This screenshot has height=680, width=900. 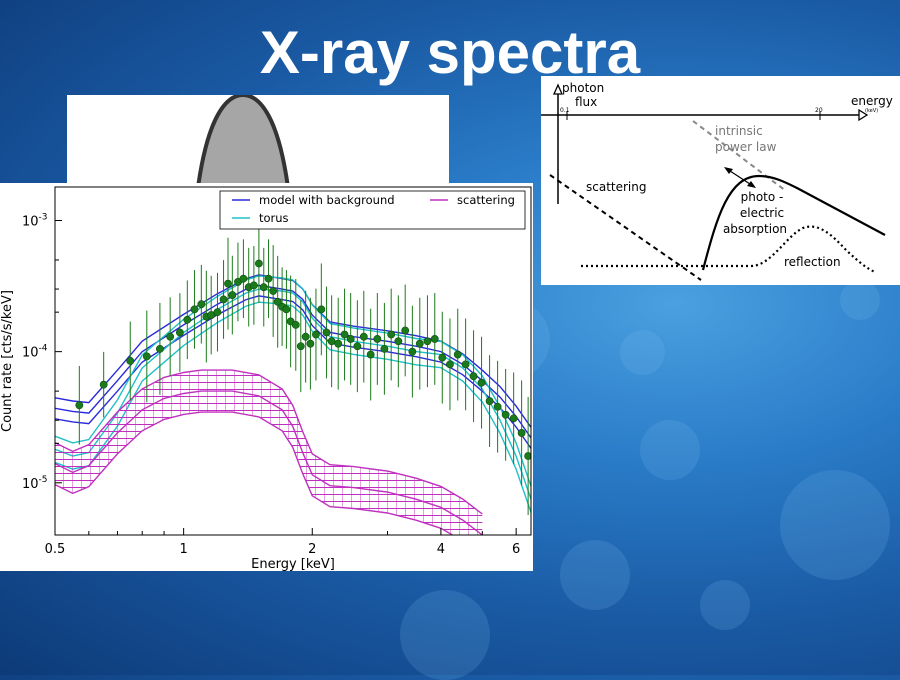 What do you see at coordinates (793, 222) in the screenshot?
I see `absorbed-spectrum-line` at bounding box center [793, 222].